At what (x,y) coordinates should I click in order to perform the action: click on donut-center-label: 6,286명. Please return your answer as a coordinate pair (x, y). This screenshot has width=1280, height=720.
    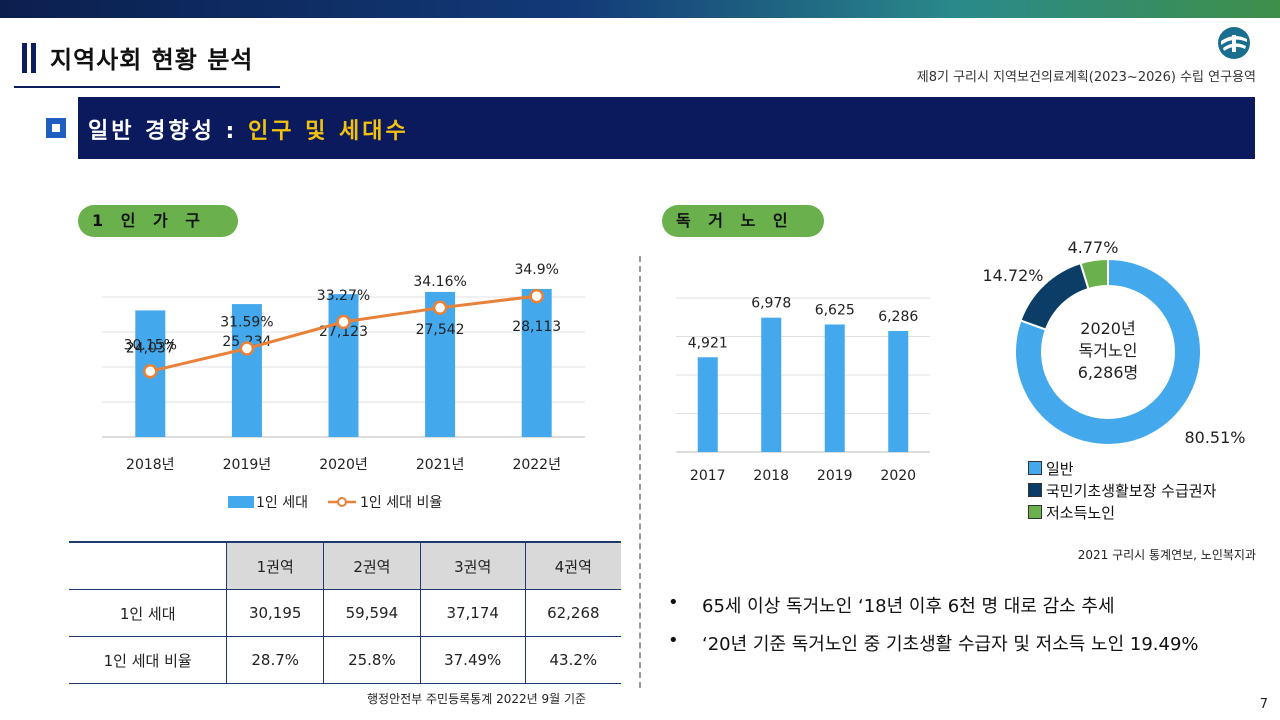
    Looking at the image, I should click on (1108, 372).